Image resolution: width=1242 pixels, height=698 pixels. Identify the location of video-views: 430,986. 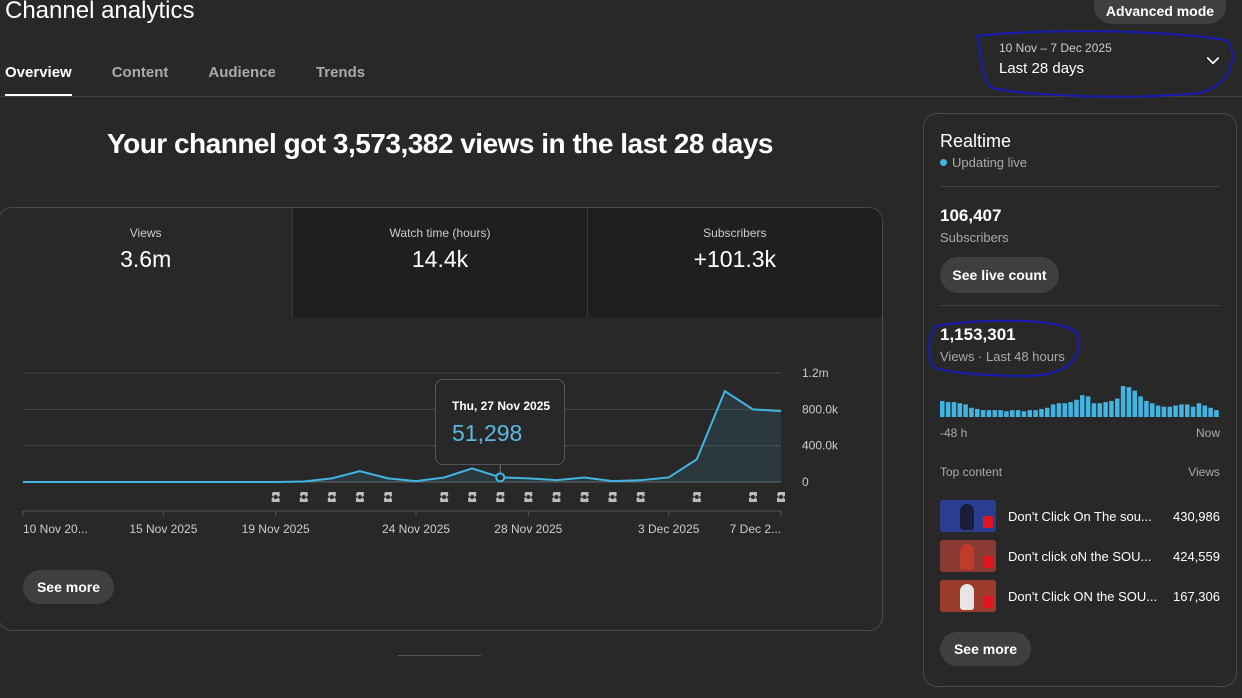
(1196, 516).